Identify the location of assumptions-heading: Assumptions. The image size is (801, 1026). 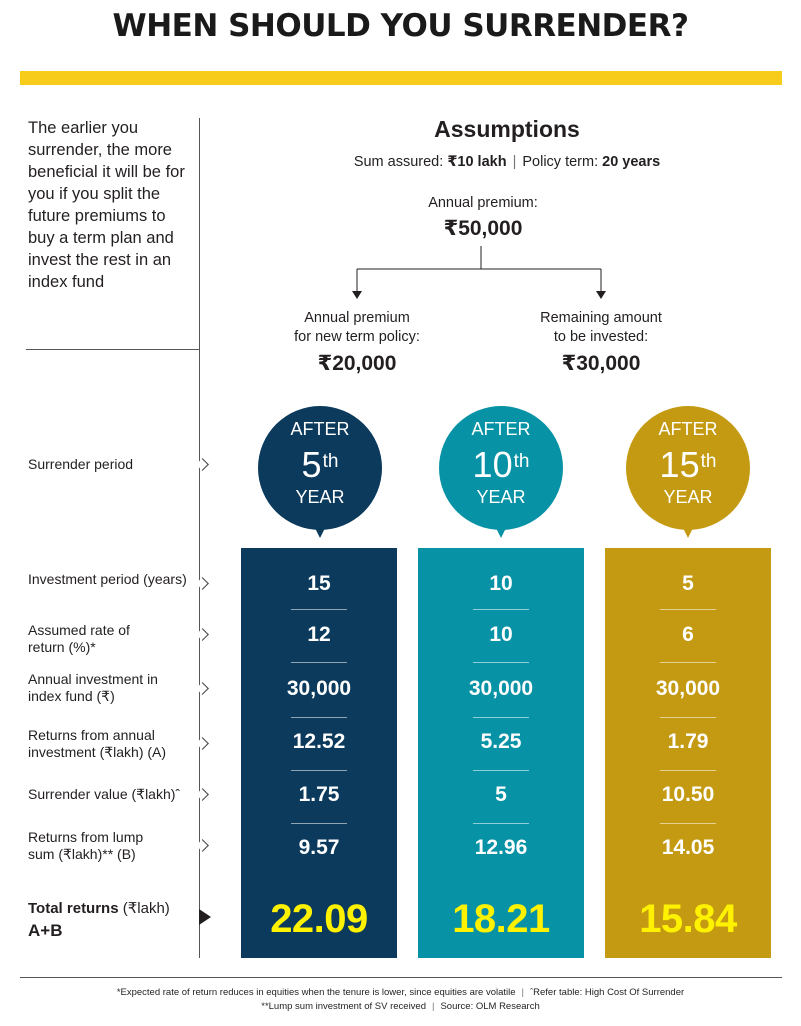
(507, 129).